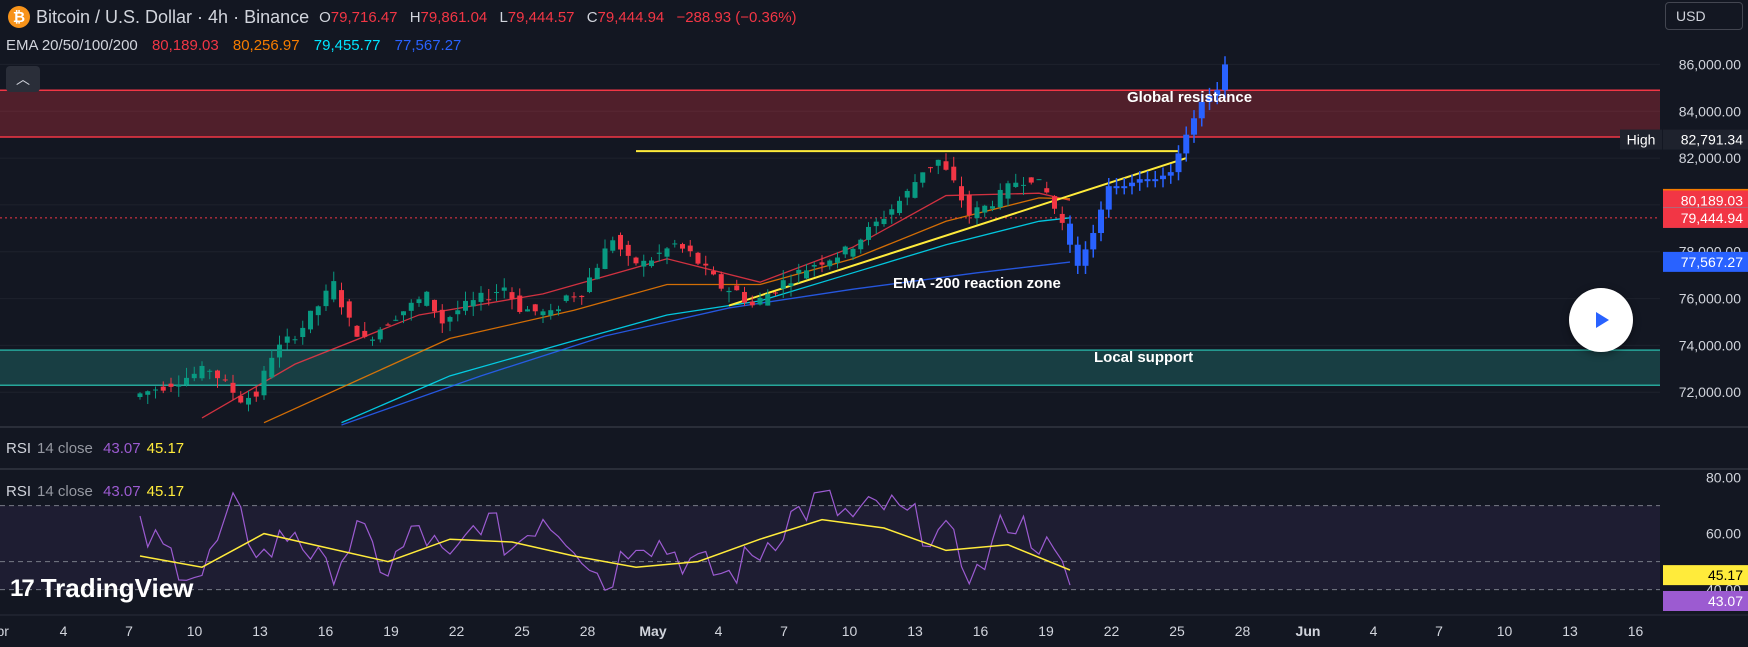 This screenshot has width=1748, height=647. I want to click on tradingview-logo: 17 TradingView, so click(102, 588).